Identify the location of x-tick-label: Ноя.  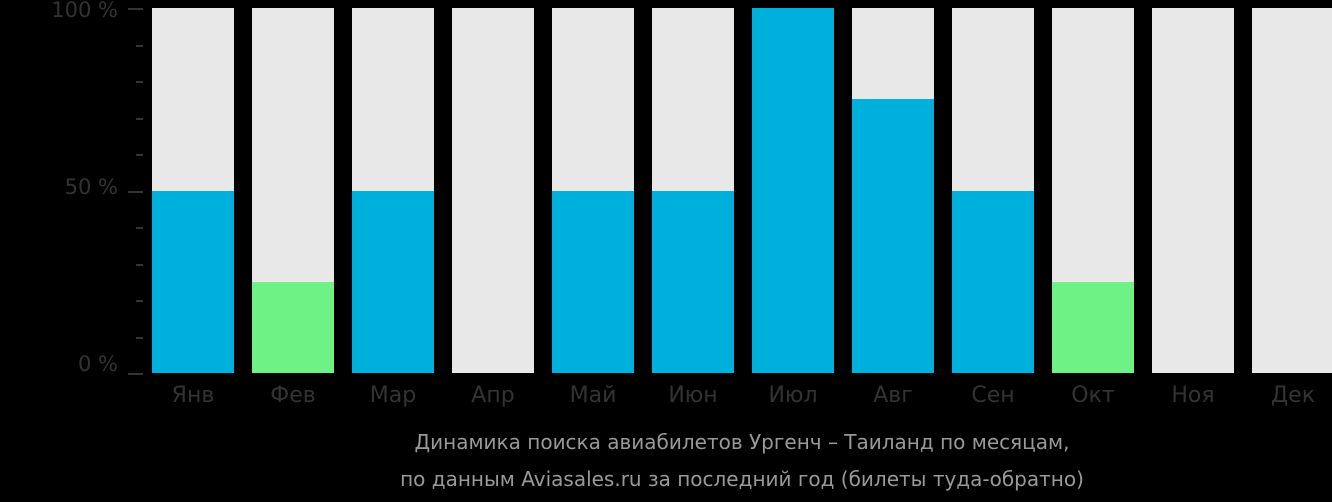
(1193, 395).